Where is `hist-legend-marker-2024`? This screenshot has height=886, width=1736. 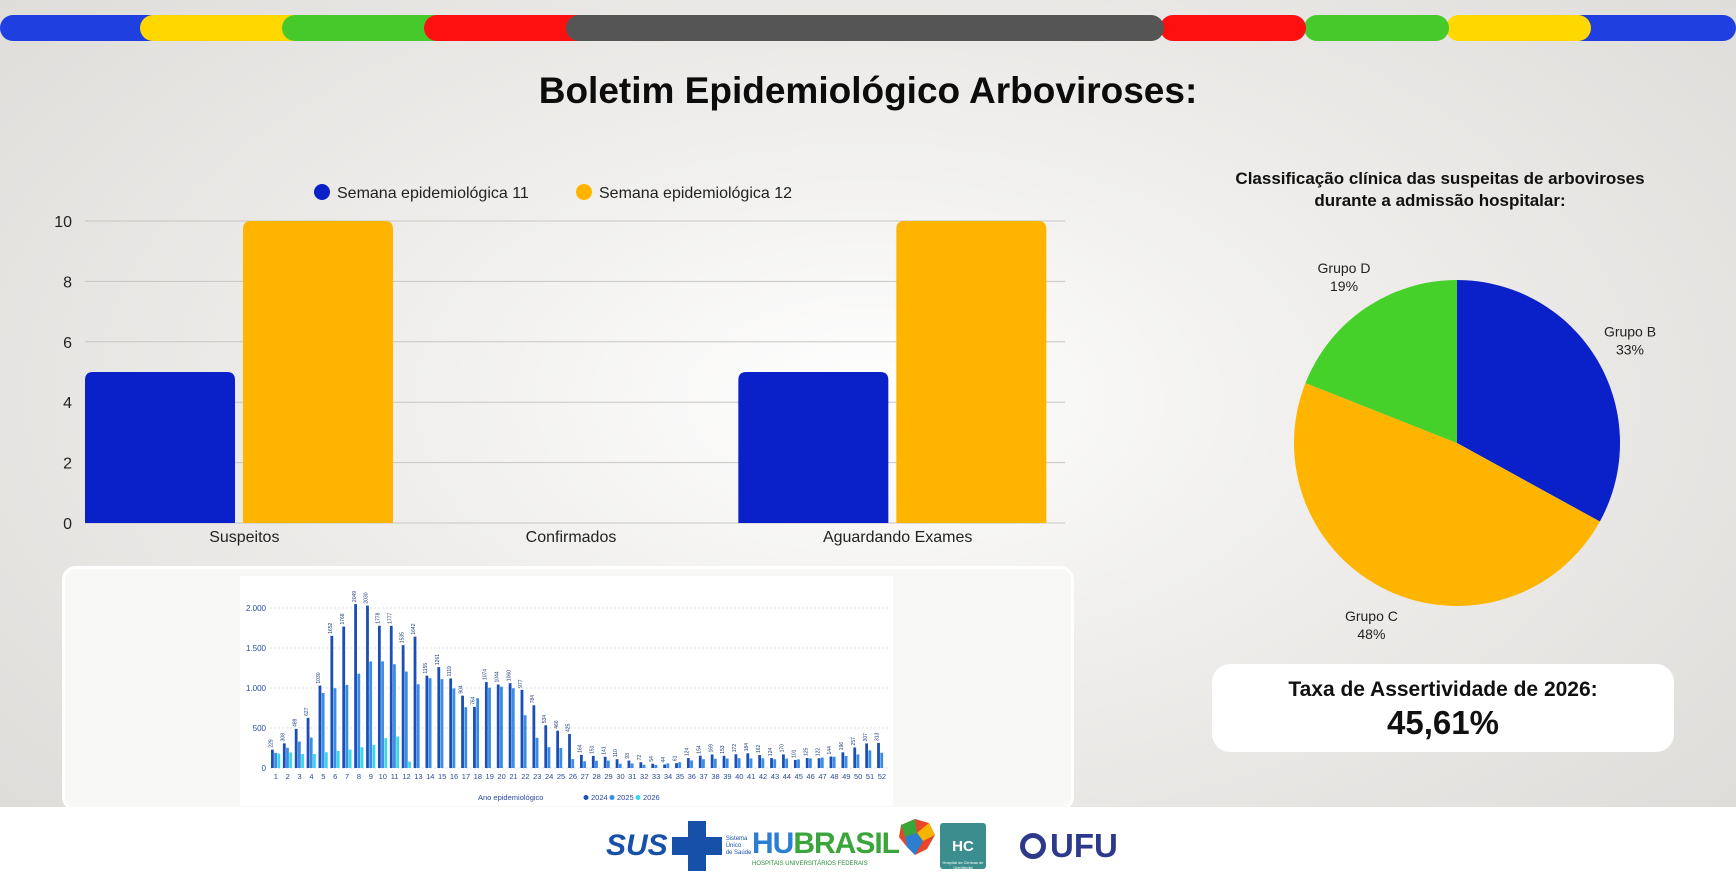 hist-legend-marker-2024 is located at coordinates (586, 797).